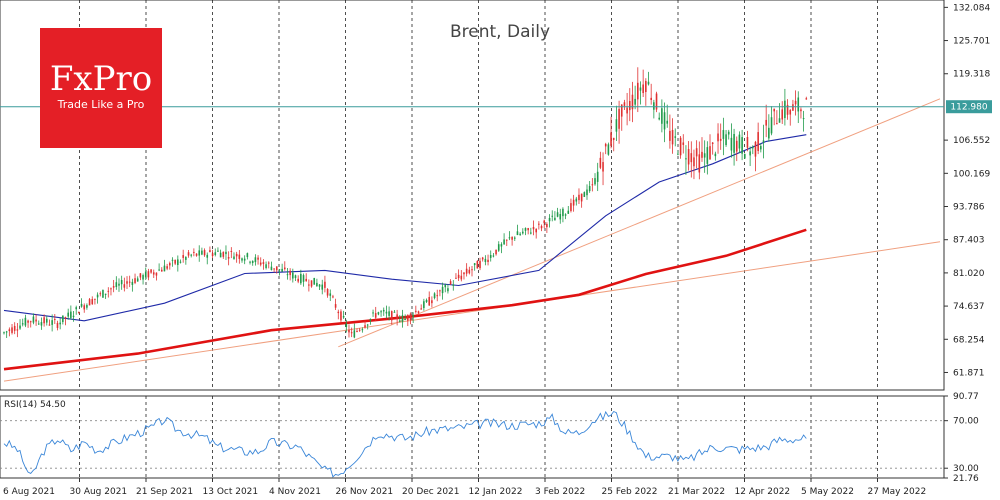 The image size is (1000, 500). I want to click on x-tick-label: 30 Aug 2021, so click(99, 492).